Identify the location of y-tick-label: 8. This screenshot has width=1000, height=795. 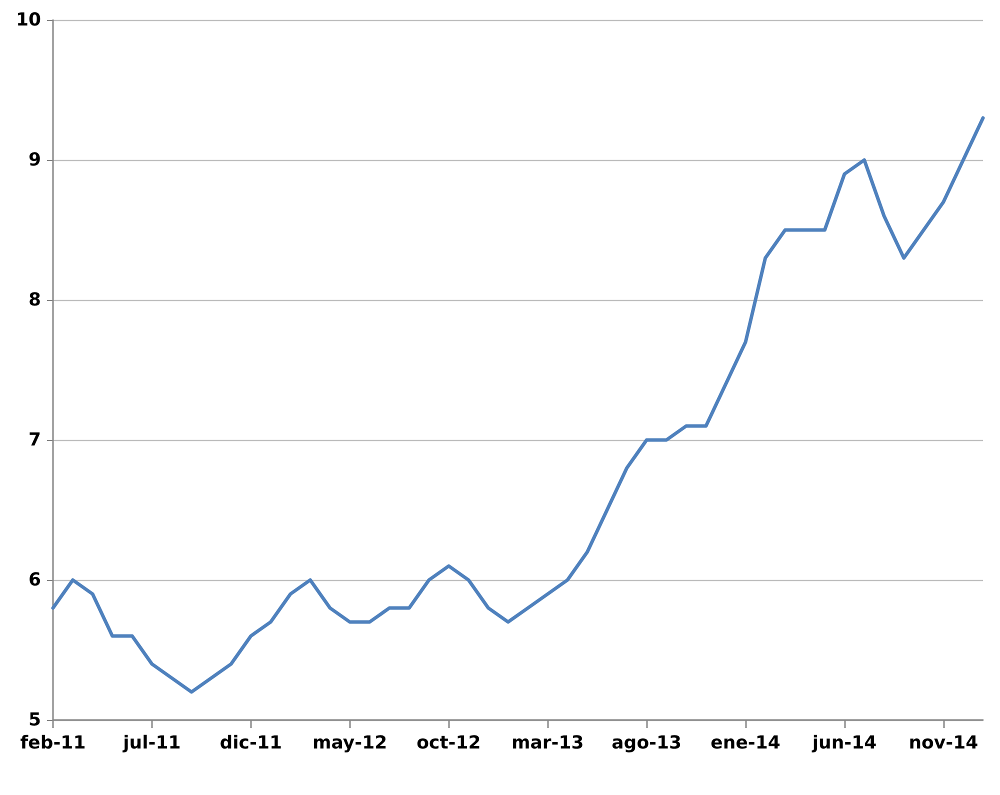
(34, 300).